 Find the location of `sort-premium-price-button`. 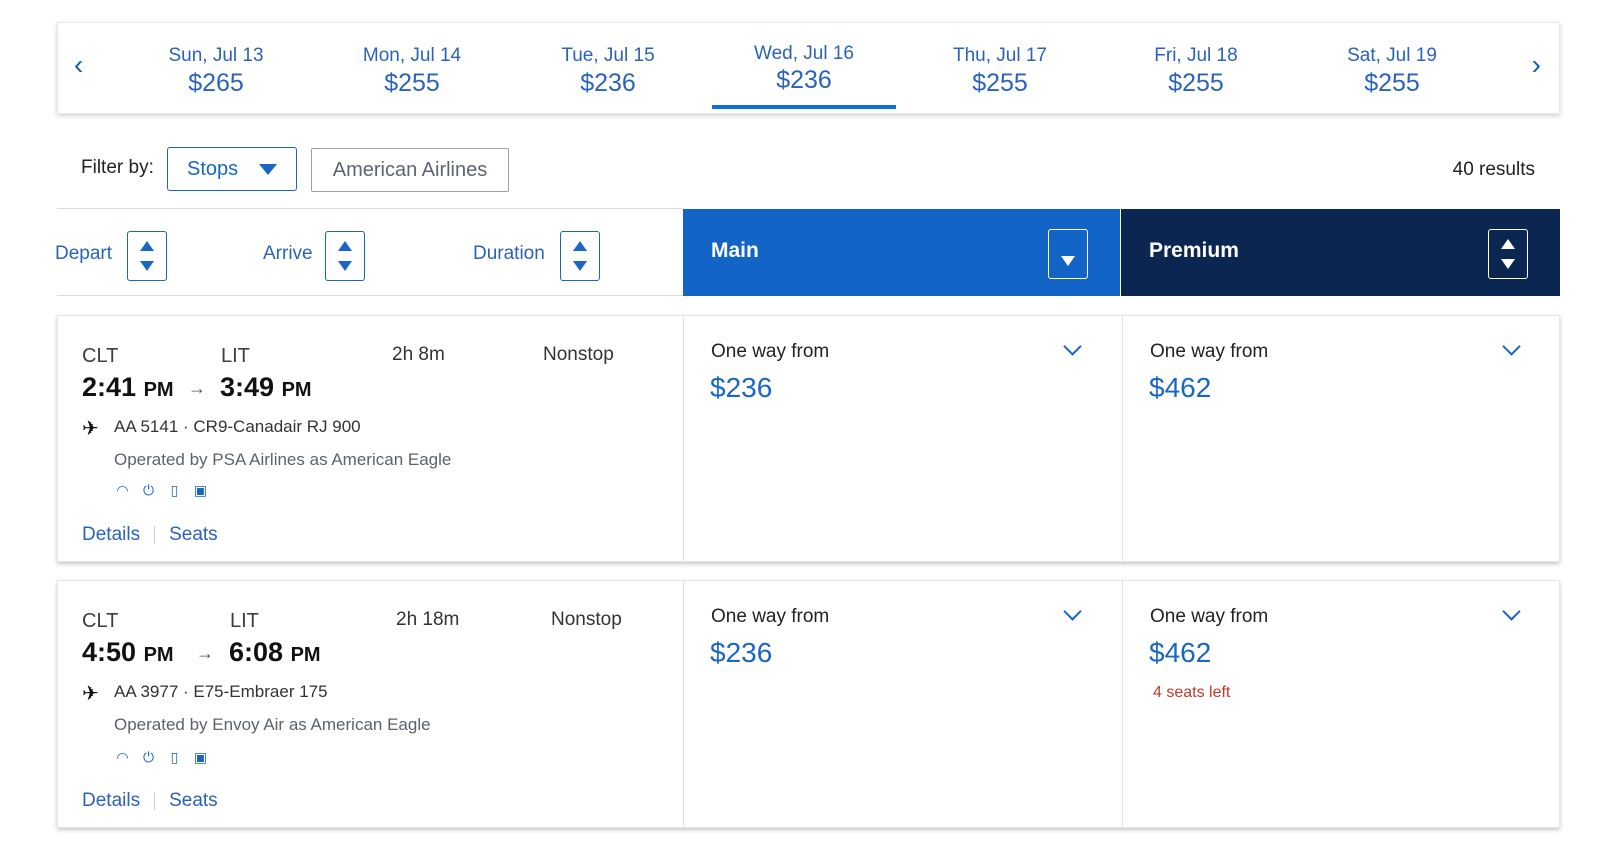

sort-premium-price-button is located at coordinates (1508, 254).